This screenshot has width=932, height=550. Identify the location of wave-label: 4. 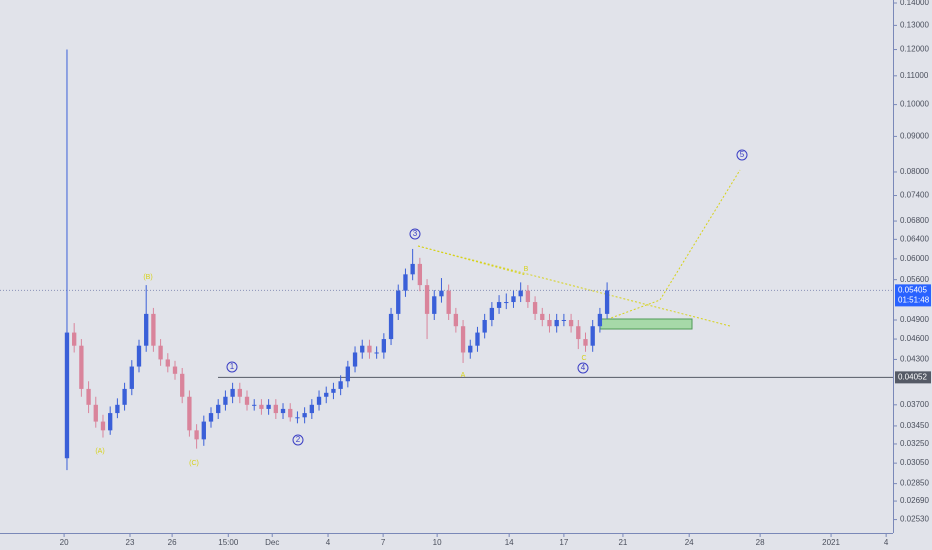
(583, 367).